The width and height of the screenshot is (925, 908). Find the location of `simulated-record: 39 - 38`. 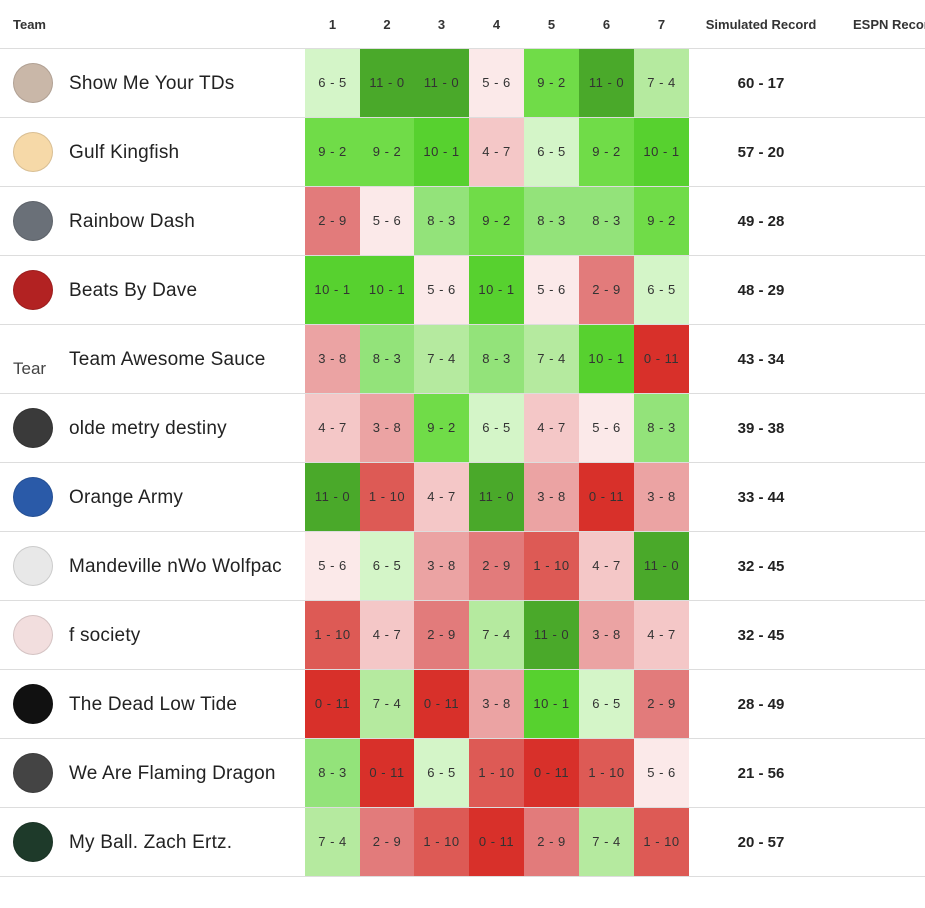

simulated-record: 39 - 38 is located at coordinates (761, 428).